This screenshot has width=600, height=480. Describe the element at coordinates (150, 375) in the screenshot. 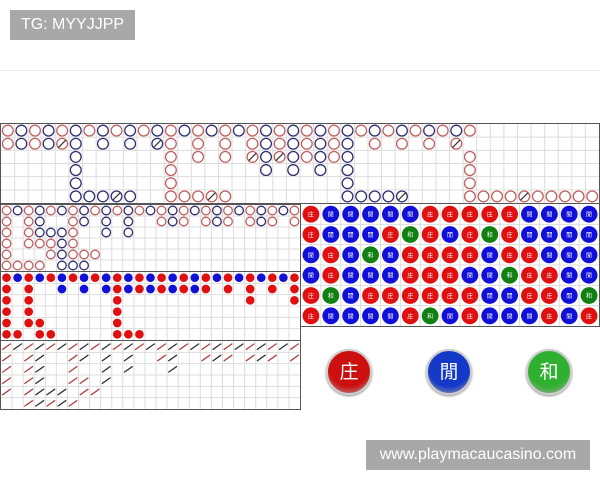

I see `cockroach-road-panel` at that location.